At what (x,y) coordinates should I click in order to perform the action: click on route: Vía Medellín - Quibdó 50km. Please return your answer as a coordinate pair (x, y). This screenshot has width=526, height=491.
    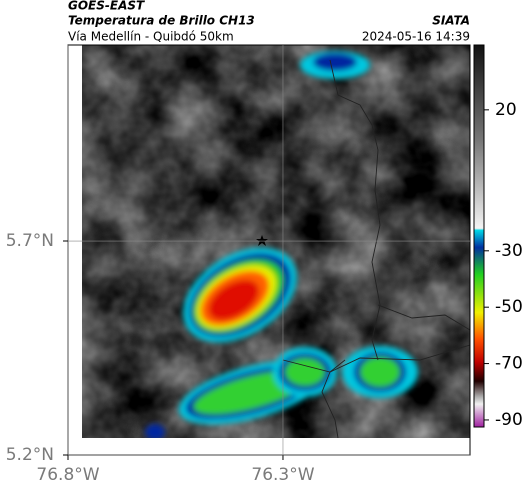
    Looking at the image, I should click on (151, 37).